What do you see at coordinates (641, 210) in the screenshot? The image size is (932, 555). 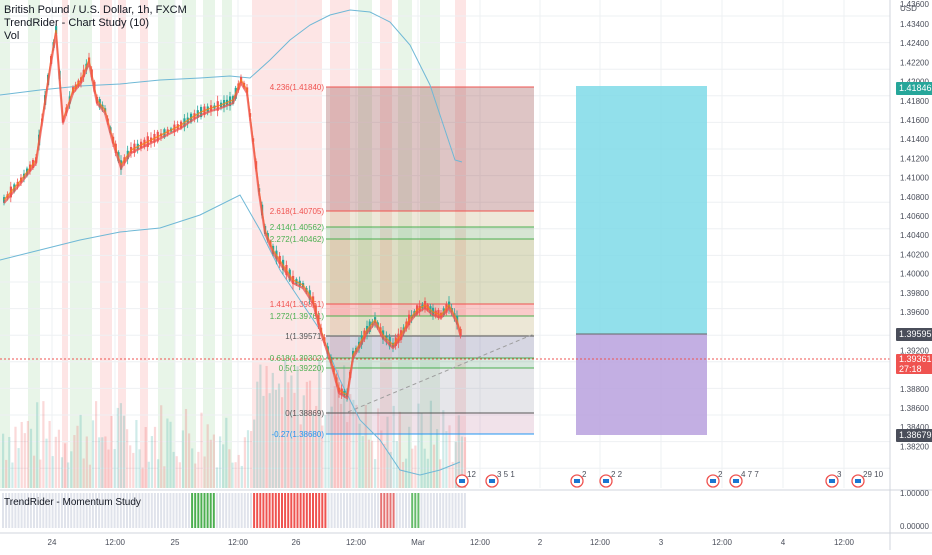 I see `long-target-zone` at bounding box center [641, 210].